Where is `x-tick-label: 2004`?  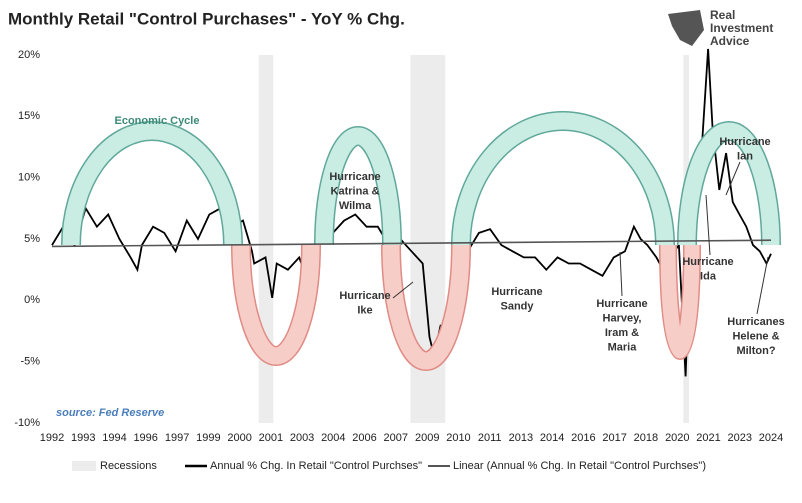 x-tick-label: 2004 is located at coordinates (333, 438).